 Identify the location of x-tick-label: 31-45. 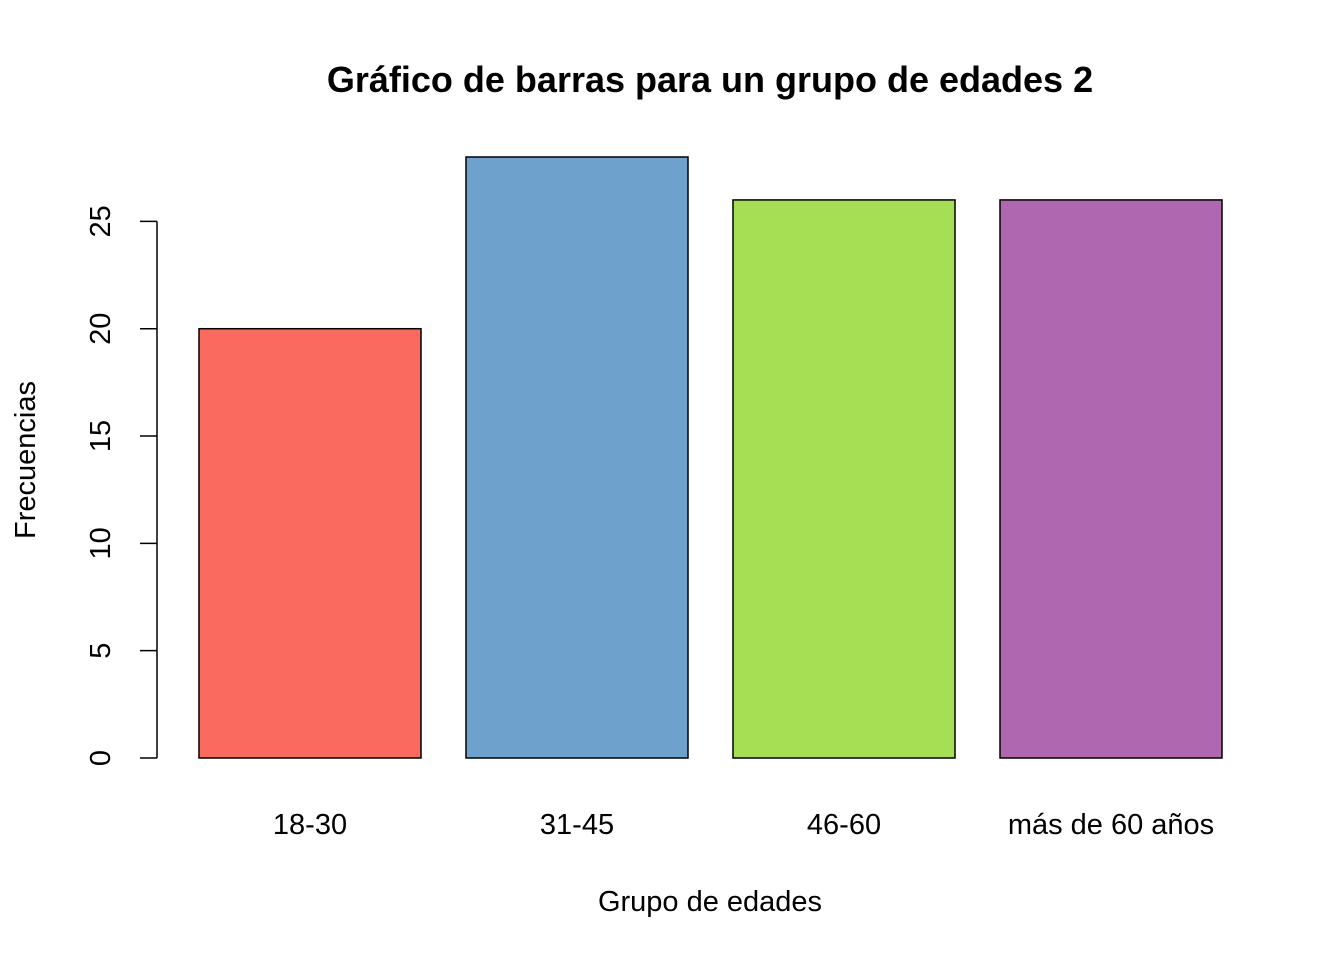
(577, 825).